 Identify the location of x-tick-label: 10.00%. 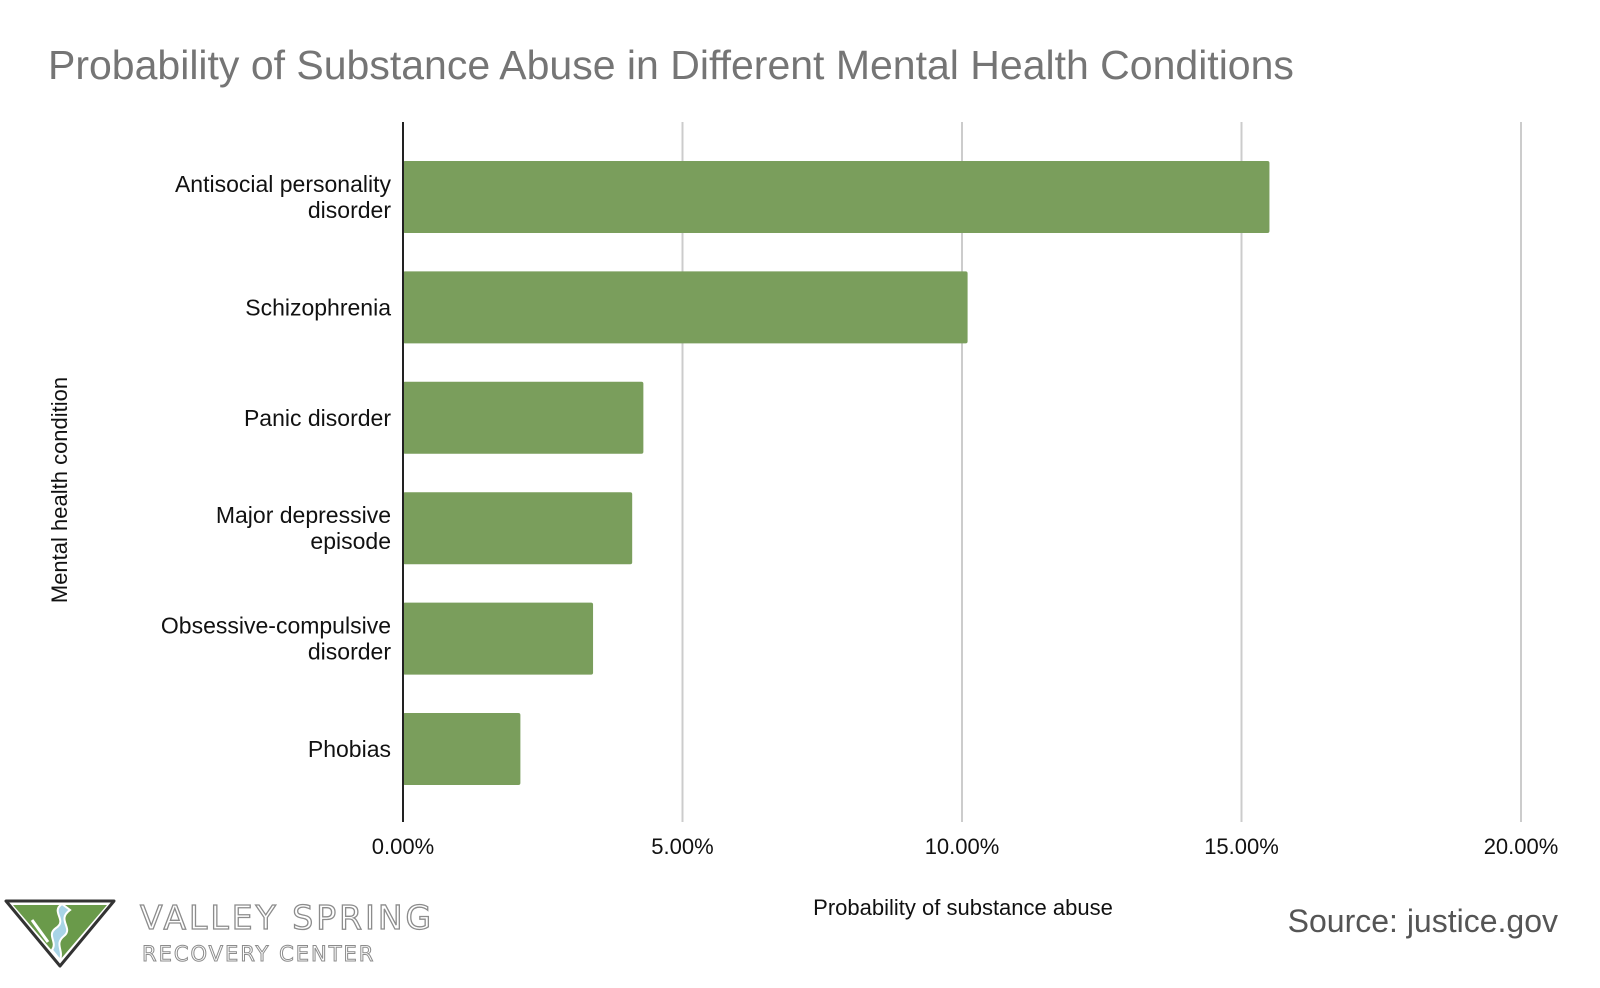
(962, 846).